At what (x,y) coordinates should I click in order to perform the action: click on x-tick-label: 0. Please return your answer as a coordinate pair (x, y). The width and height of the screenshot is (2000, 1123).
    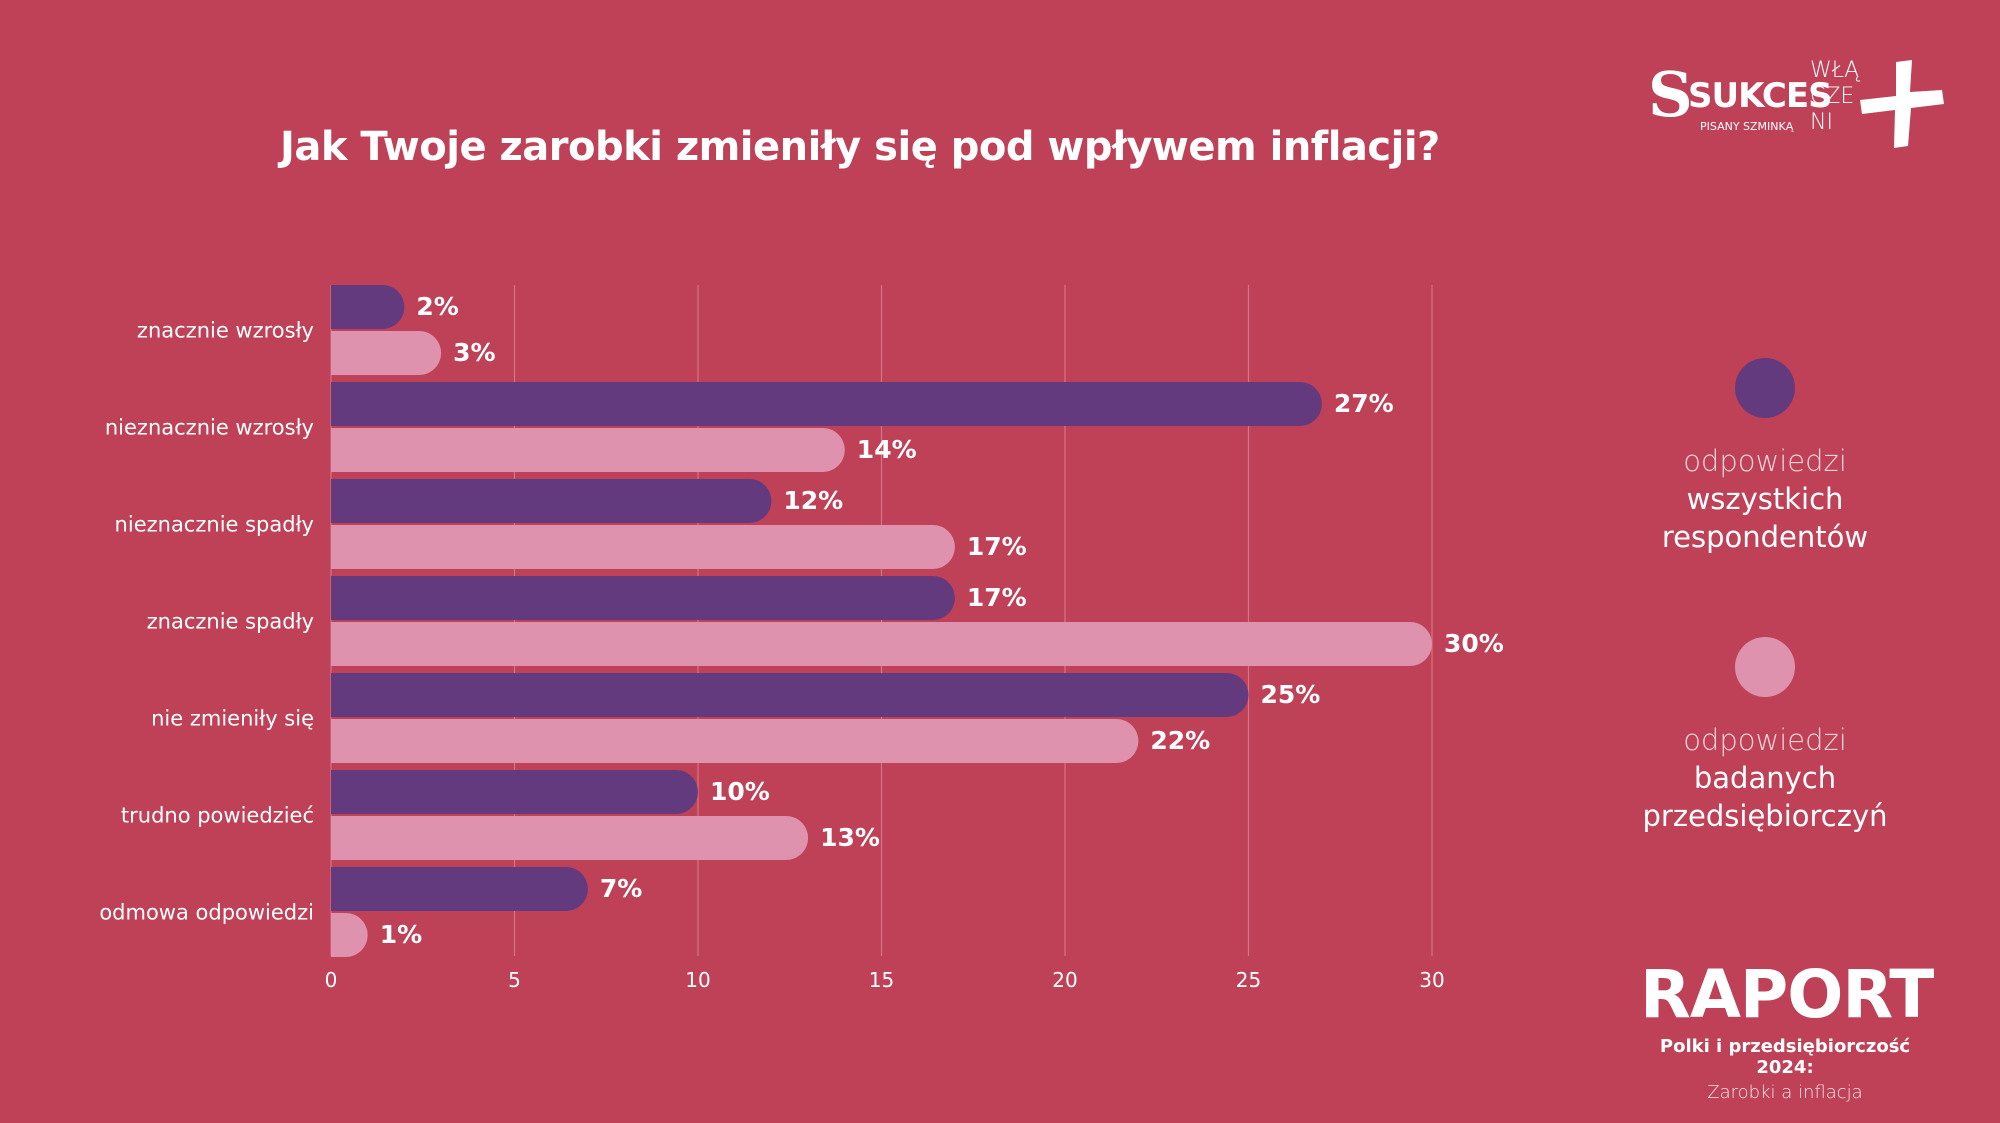
    Looking at the image, I should click on (331, 980).